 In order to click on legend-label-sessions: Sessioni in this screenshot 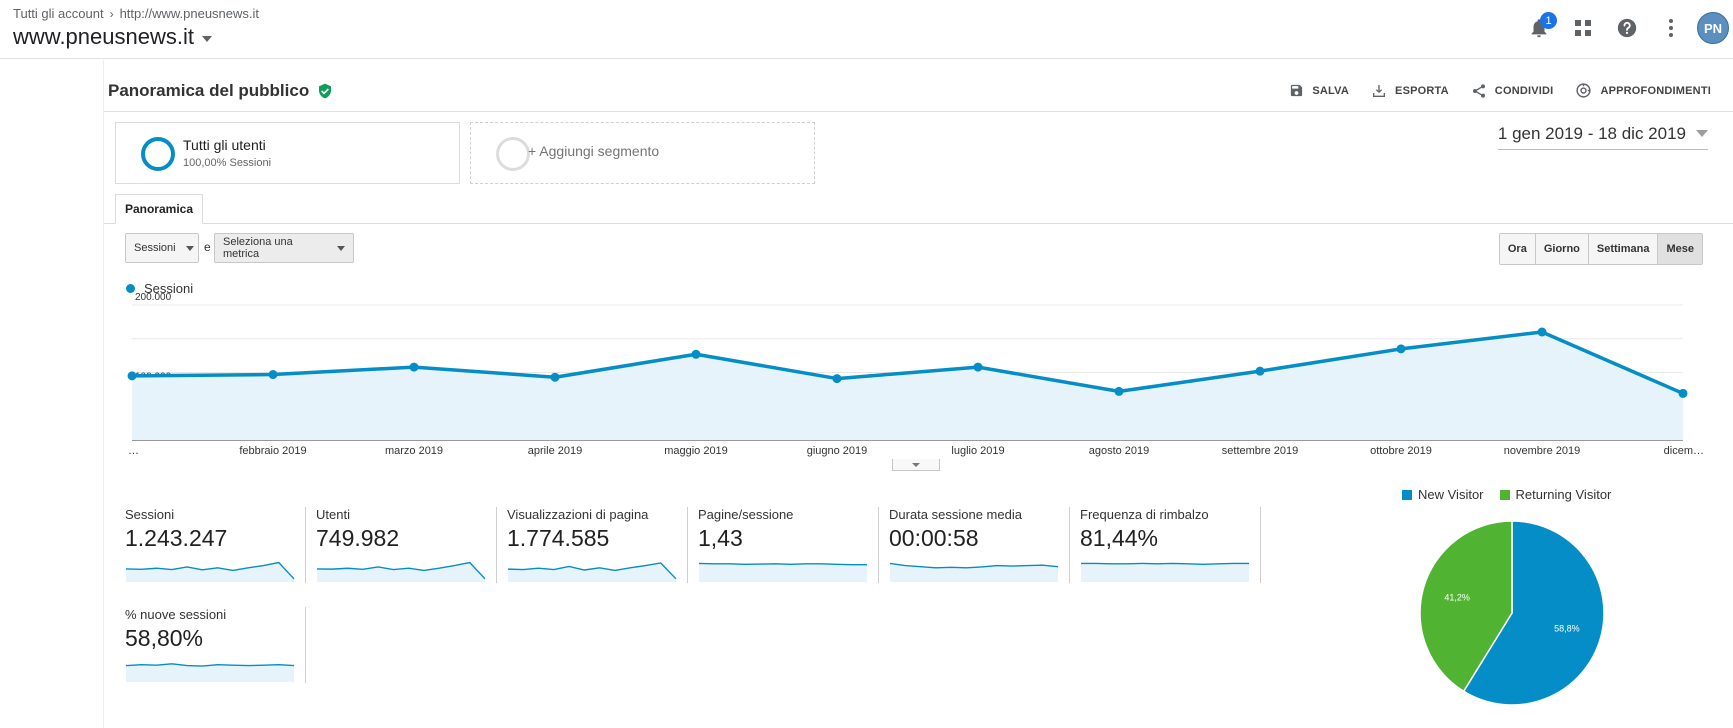, I will do `click(169, 288)`.